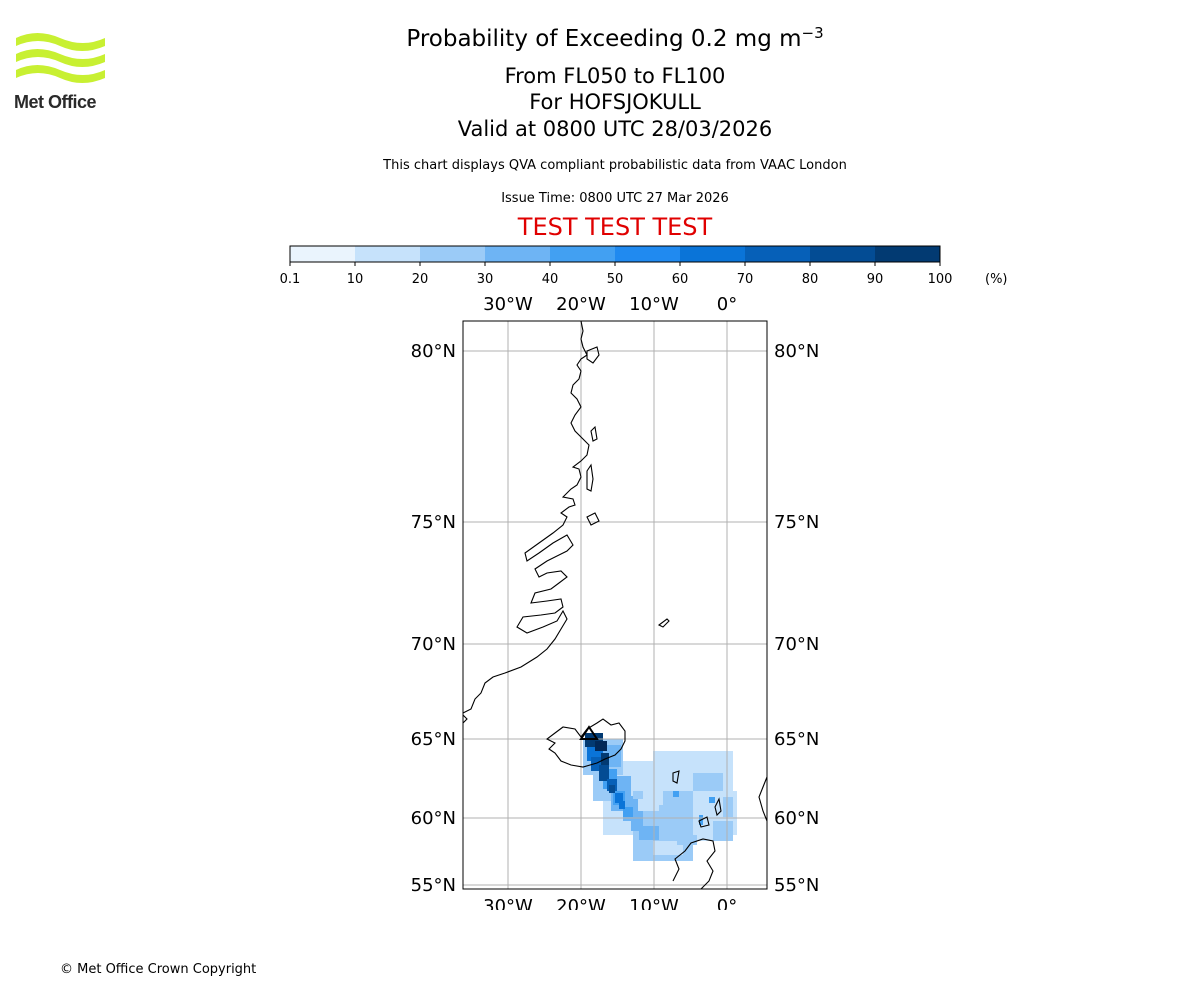 This screenshot has height=1000, width=1200. I want to click on lon-label-bottom: 10°W, so click(654, 903).